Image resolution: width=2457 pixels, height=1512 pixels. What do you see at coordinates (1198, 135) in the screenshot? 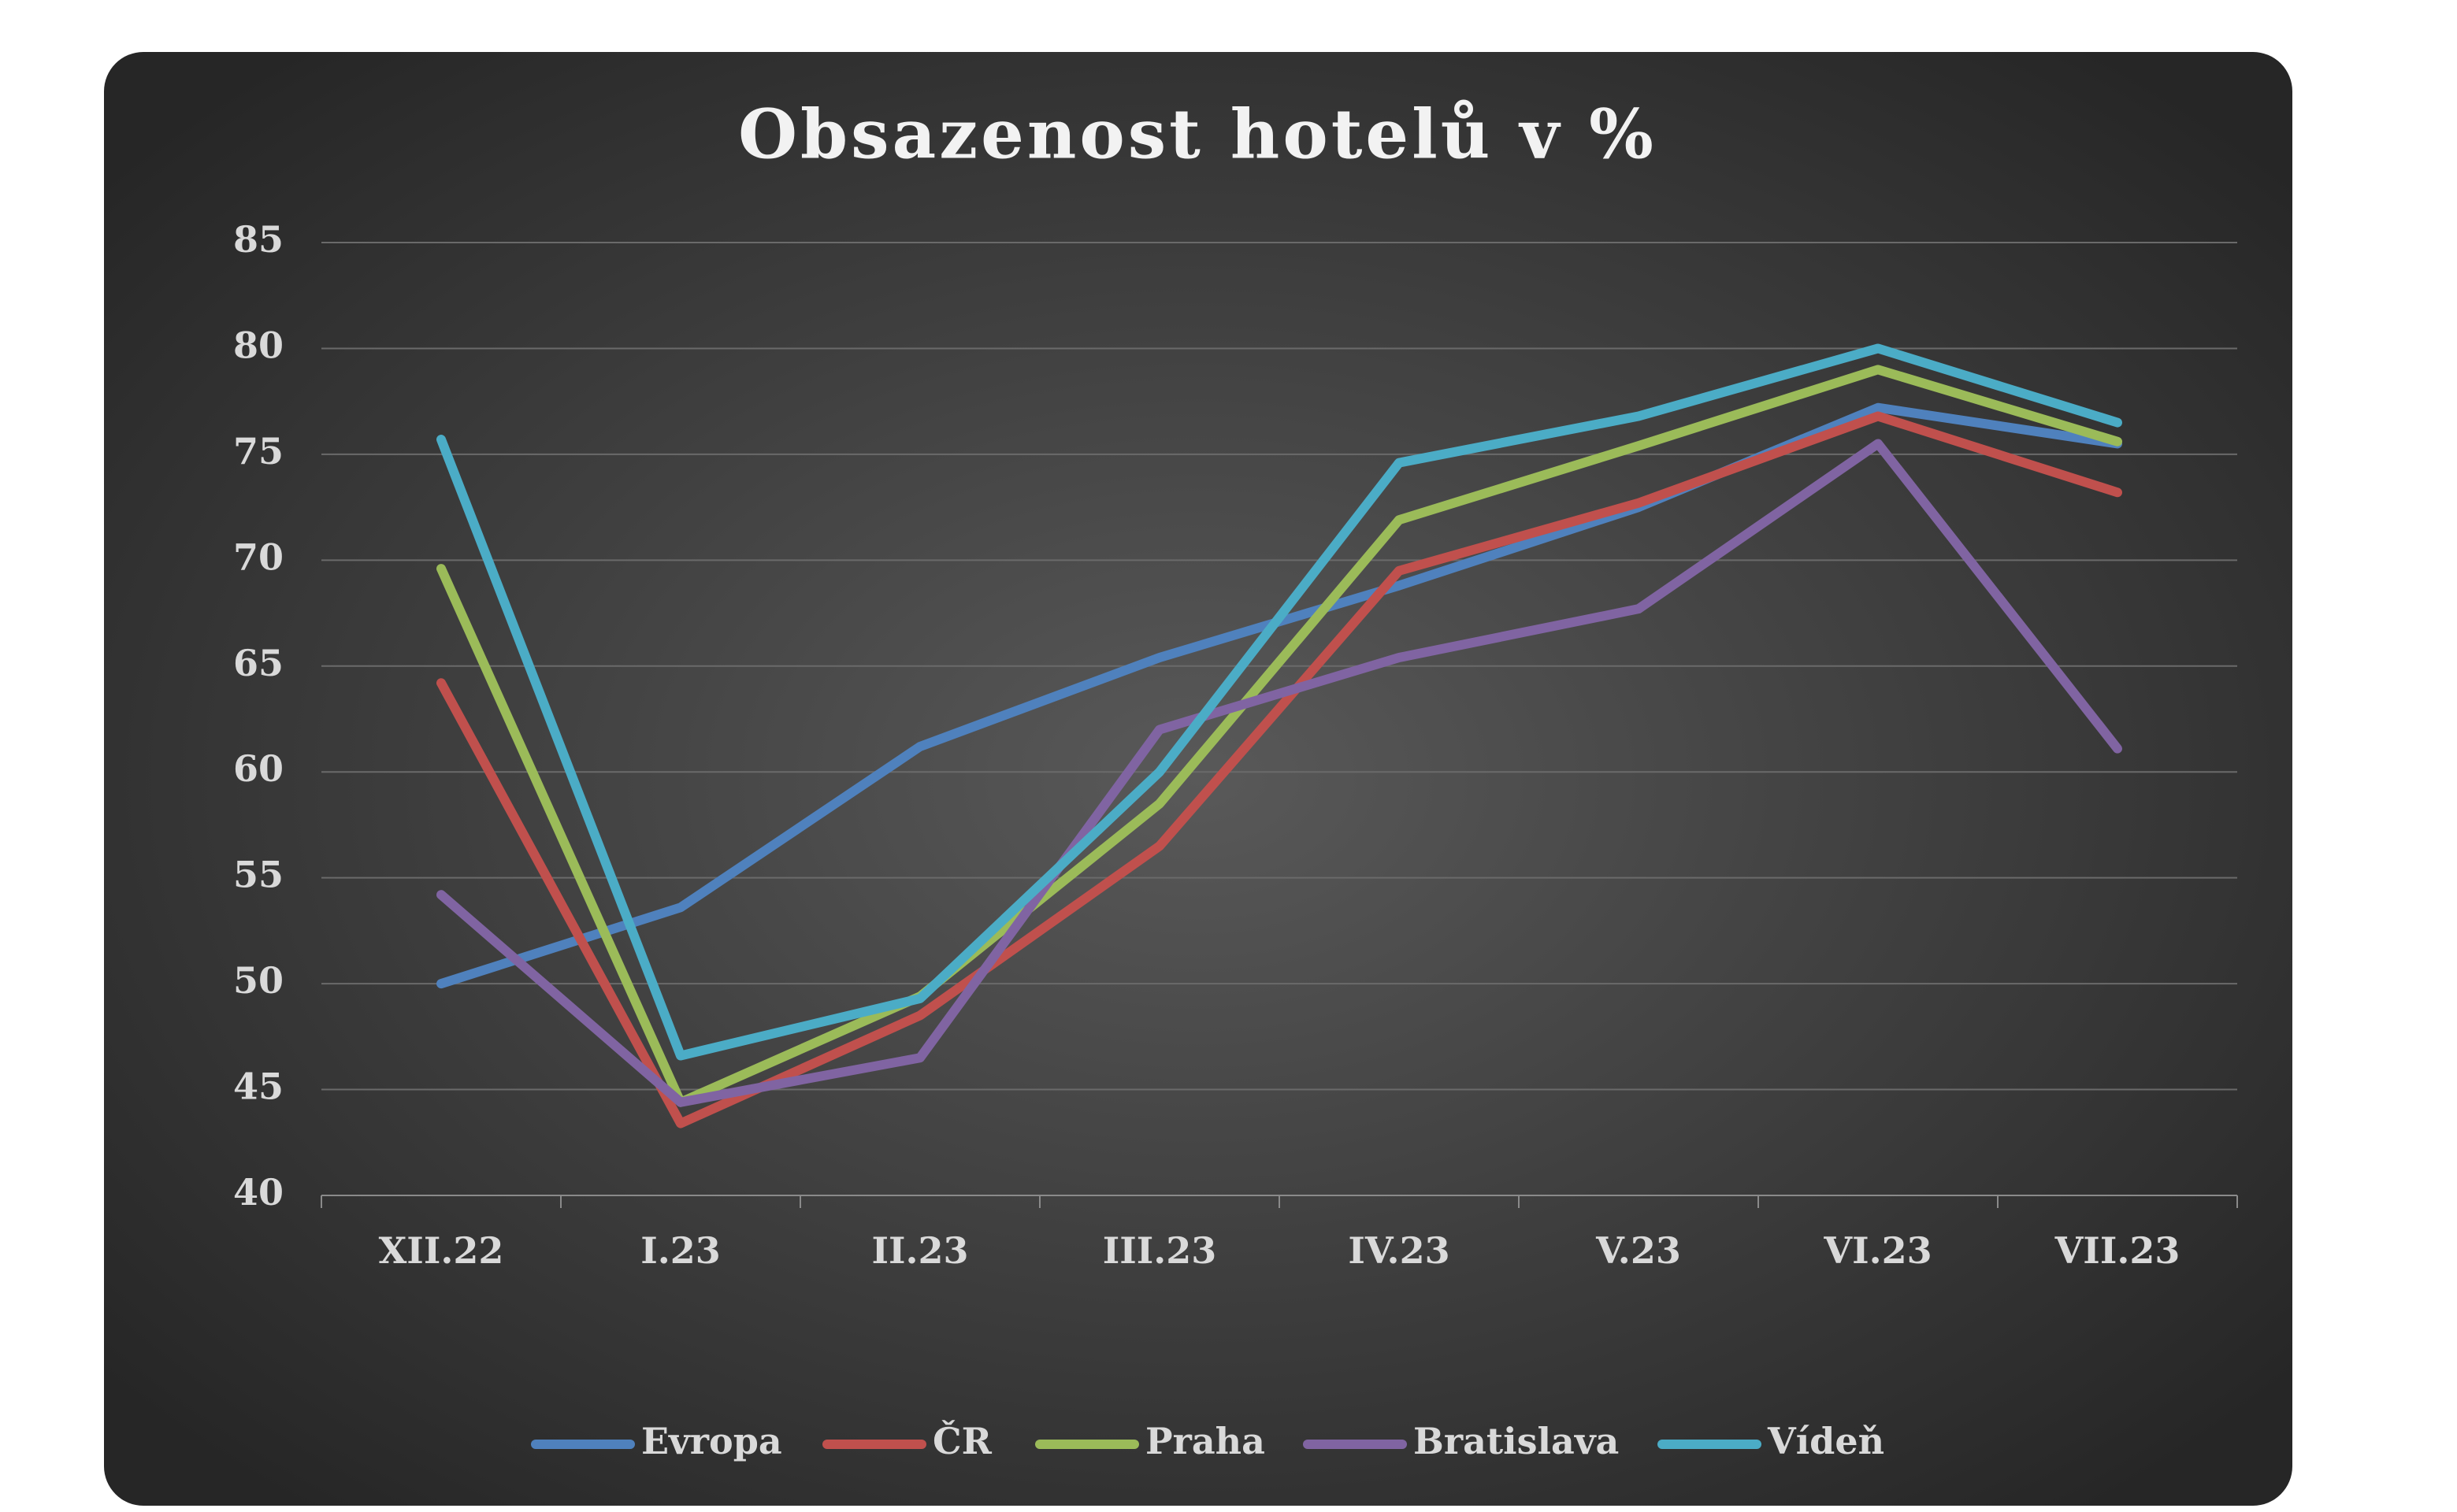
I see `chart-title: Obsazenost hotelů v %` at bounding box center [1198, 135].